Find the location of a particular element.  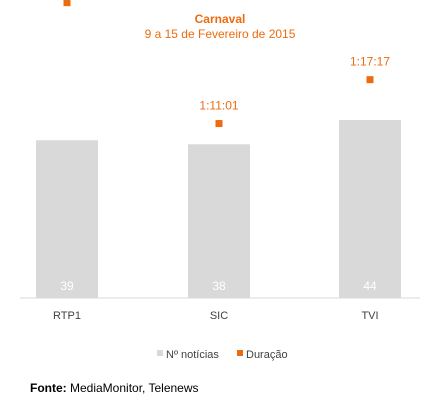

legend-swatch-duracao is located at coordinates (240, 353).